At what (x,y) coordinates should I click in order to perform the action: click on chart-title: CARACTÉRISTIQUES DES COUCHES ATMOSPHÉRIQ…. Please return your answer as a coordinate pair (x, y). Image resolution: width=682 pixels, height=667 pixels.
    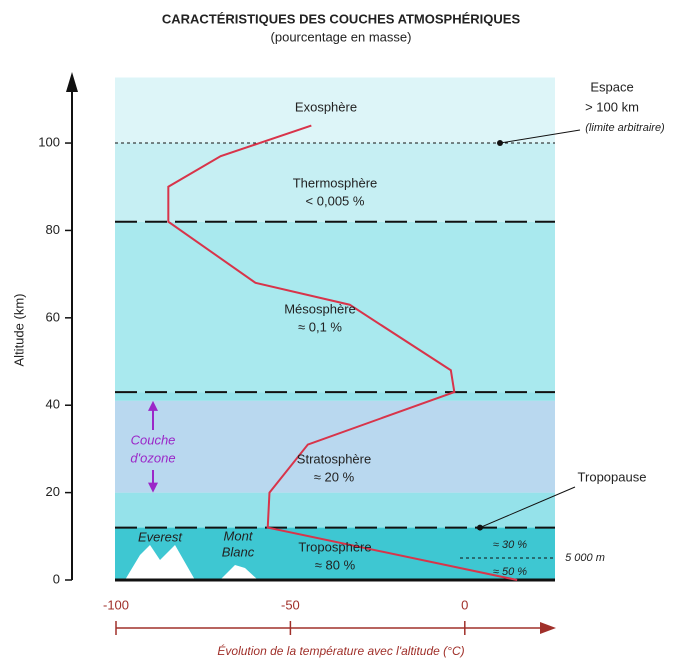
    Looking at the image, I should click on (341, 18).